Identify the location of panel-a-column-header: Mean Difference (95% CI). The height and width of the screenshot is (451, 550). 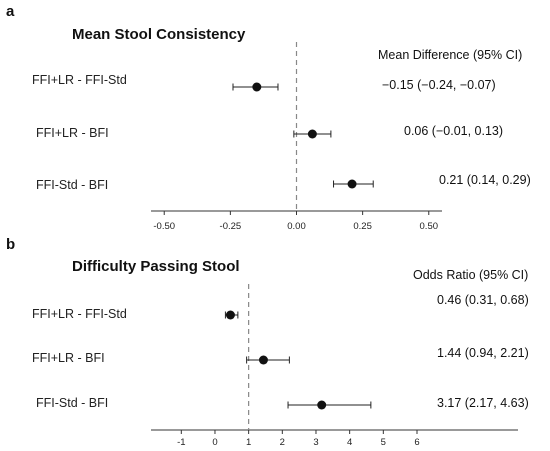
(450, 55).